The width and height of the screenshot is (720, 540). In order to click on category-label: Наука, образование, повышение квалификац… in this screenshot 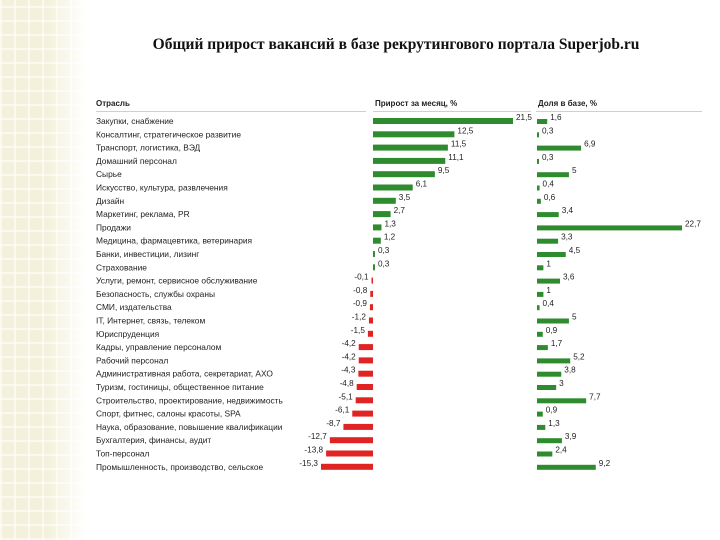, I will do `click(189, 427)`.